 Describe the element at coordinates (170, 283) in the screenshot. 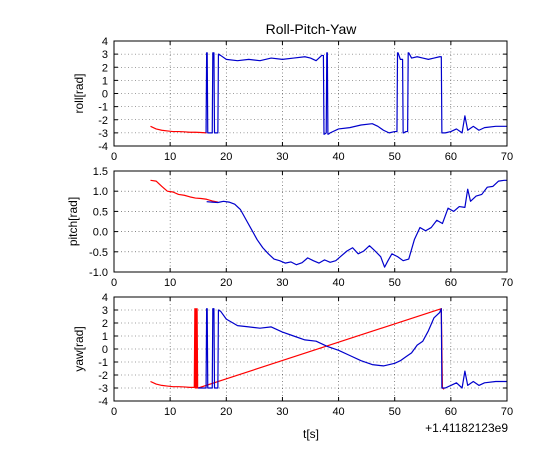

I see `pitch-x-tick-label: 10` at that location.